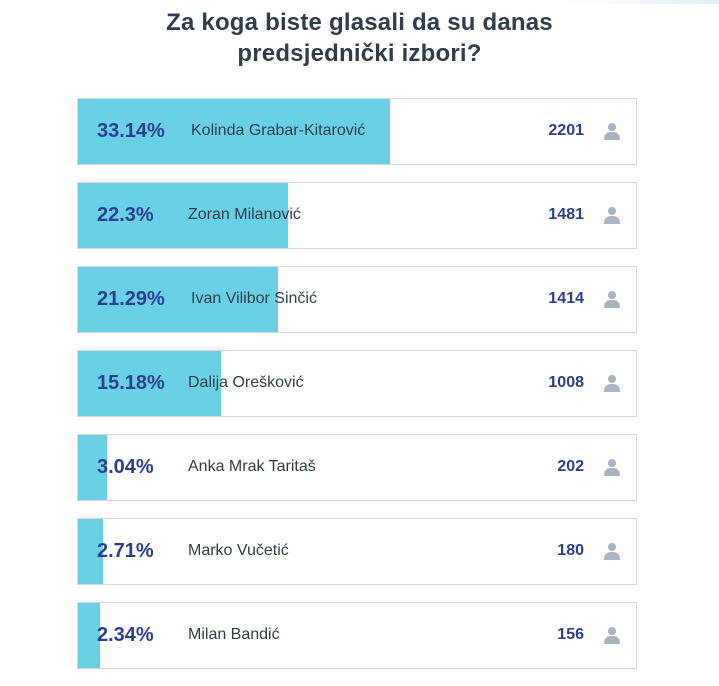 The image size is (719, 686). I want to click on poll-option-bandic: 2.34% Milan Bandić 156, so click(357, 635).